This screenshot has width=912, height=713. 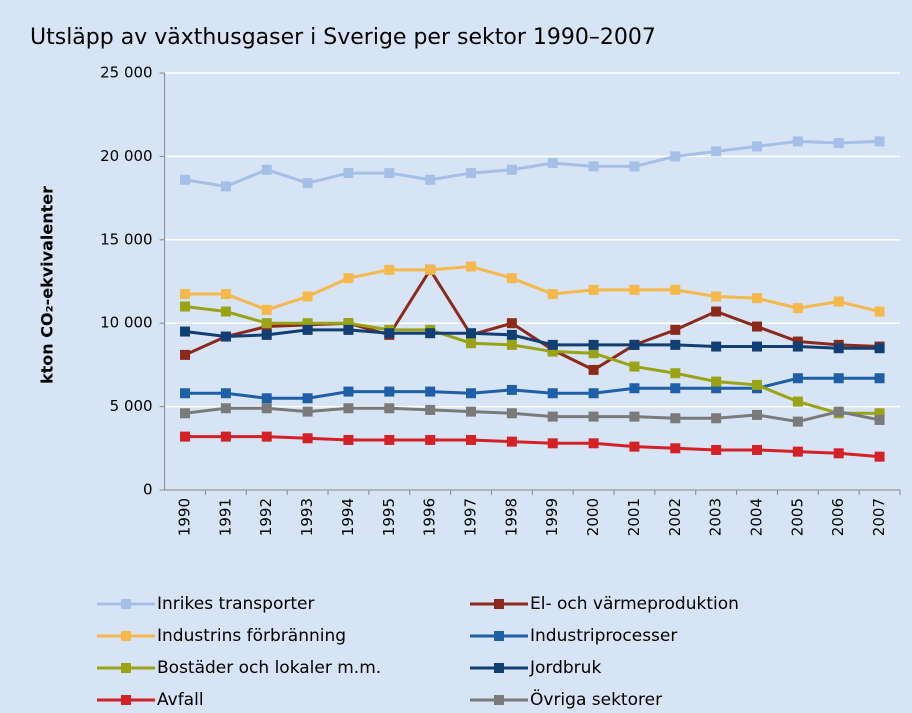 What do you see at coordinates (838, 517) in the screenshot?
I see `x-tick-label: 2006` at bounding box center [838, 517].